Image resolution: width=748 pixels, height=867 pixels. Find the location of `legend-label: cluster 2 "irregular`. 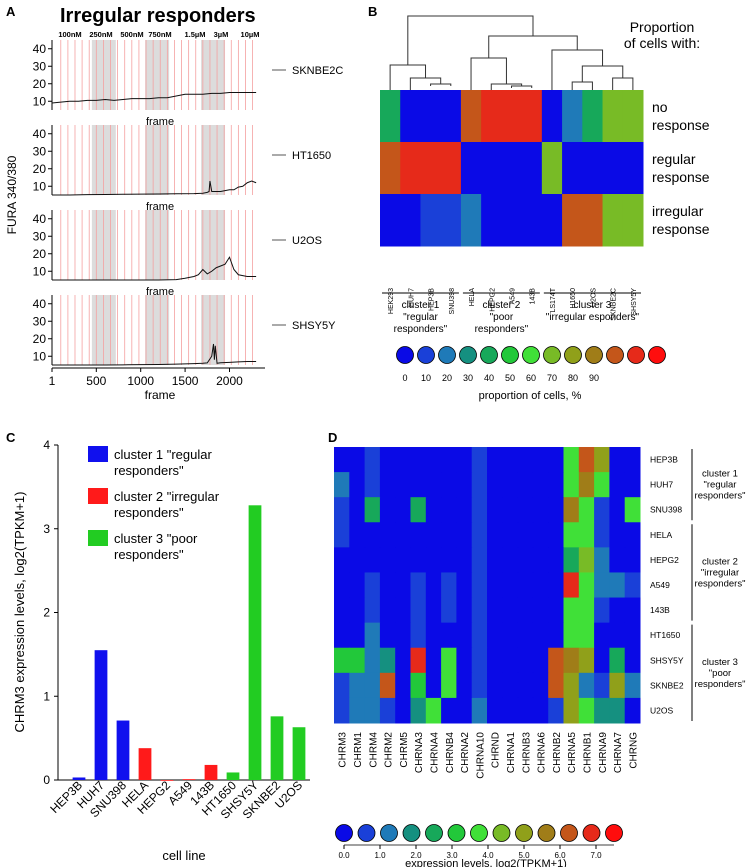

legend-label: cluster 2 "irregular is located at coordinates (167, 496).